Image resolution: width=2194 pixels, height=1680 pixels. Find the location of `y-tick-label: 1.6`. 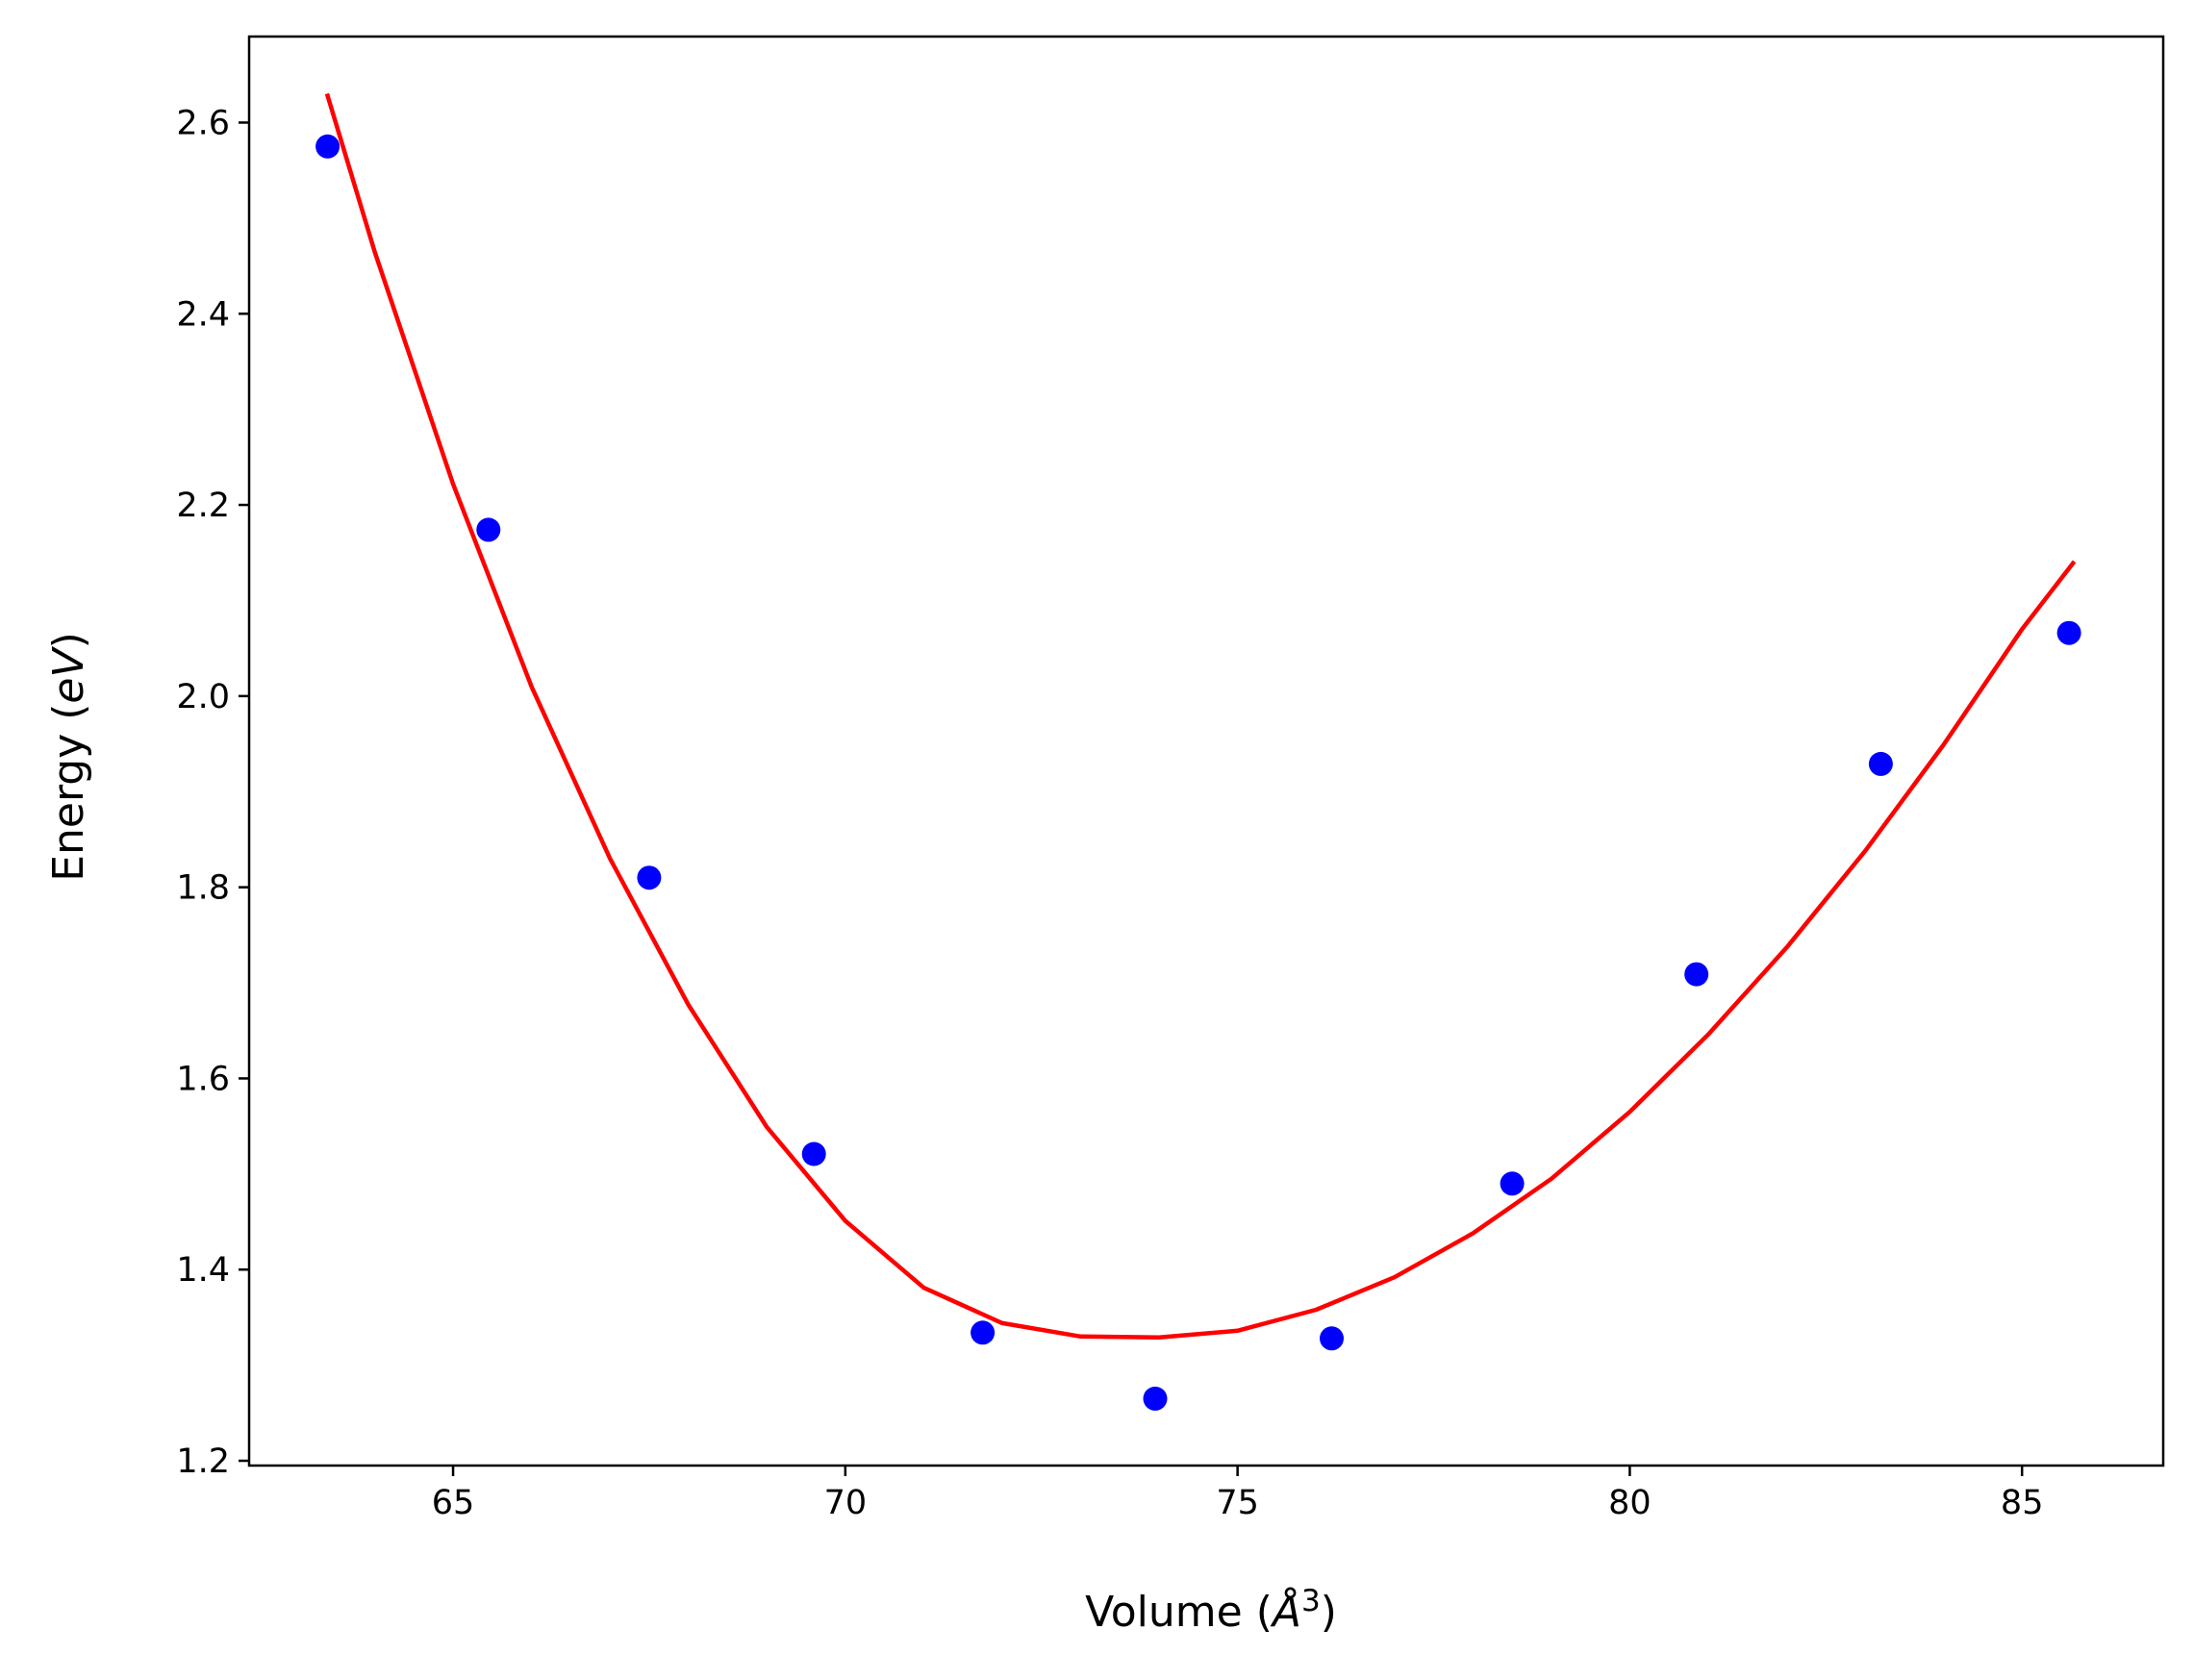

y-tick-label: 1.6 is located at coordinates (203, 1079).